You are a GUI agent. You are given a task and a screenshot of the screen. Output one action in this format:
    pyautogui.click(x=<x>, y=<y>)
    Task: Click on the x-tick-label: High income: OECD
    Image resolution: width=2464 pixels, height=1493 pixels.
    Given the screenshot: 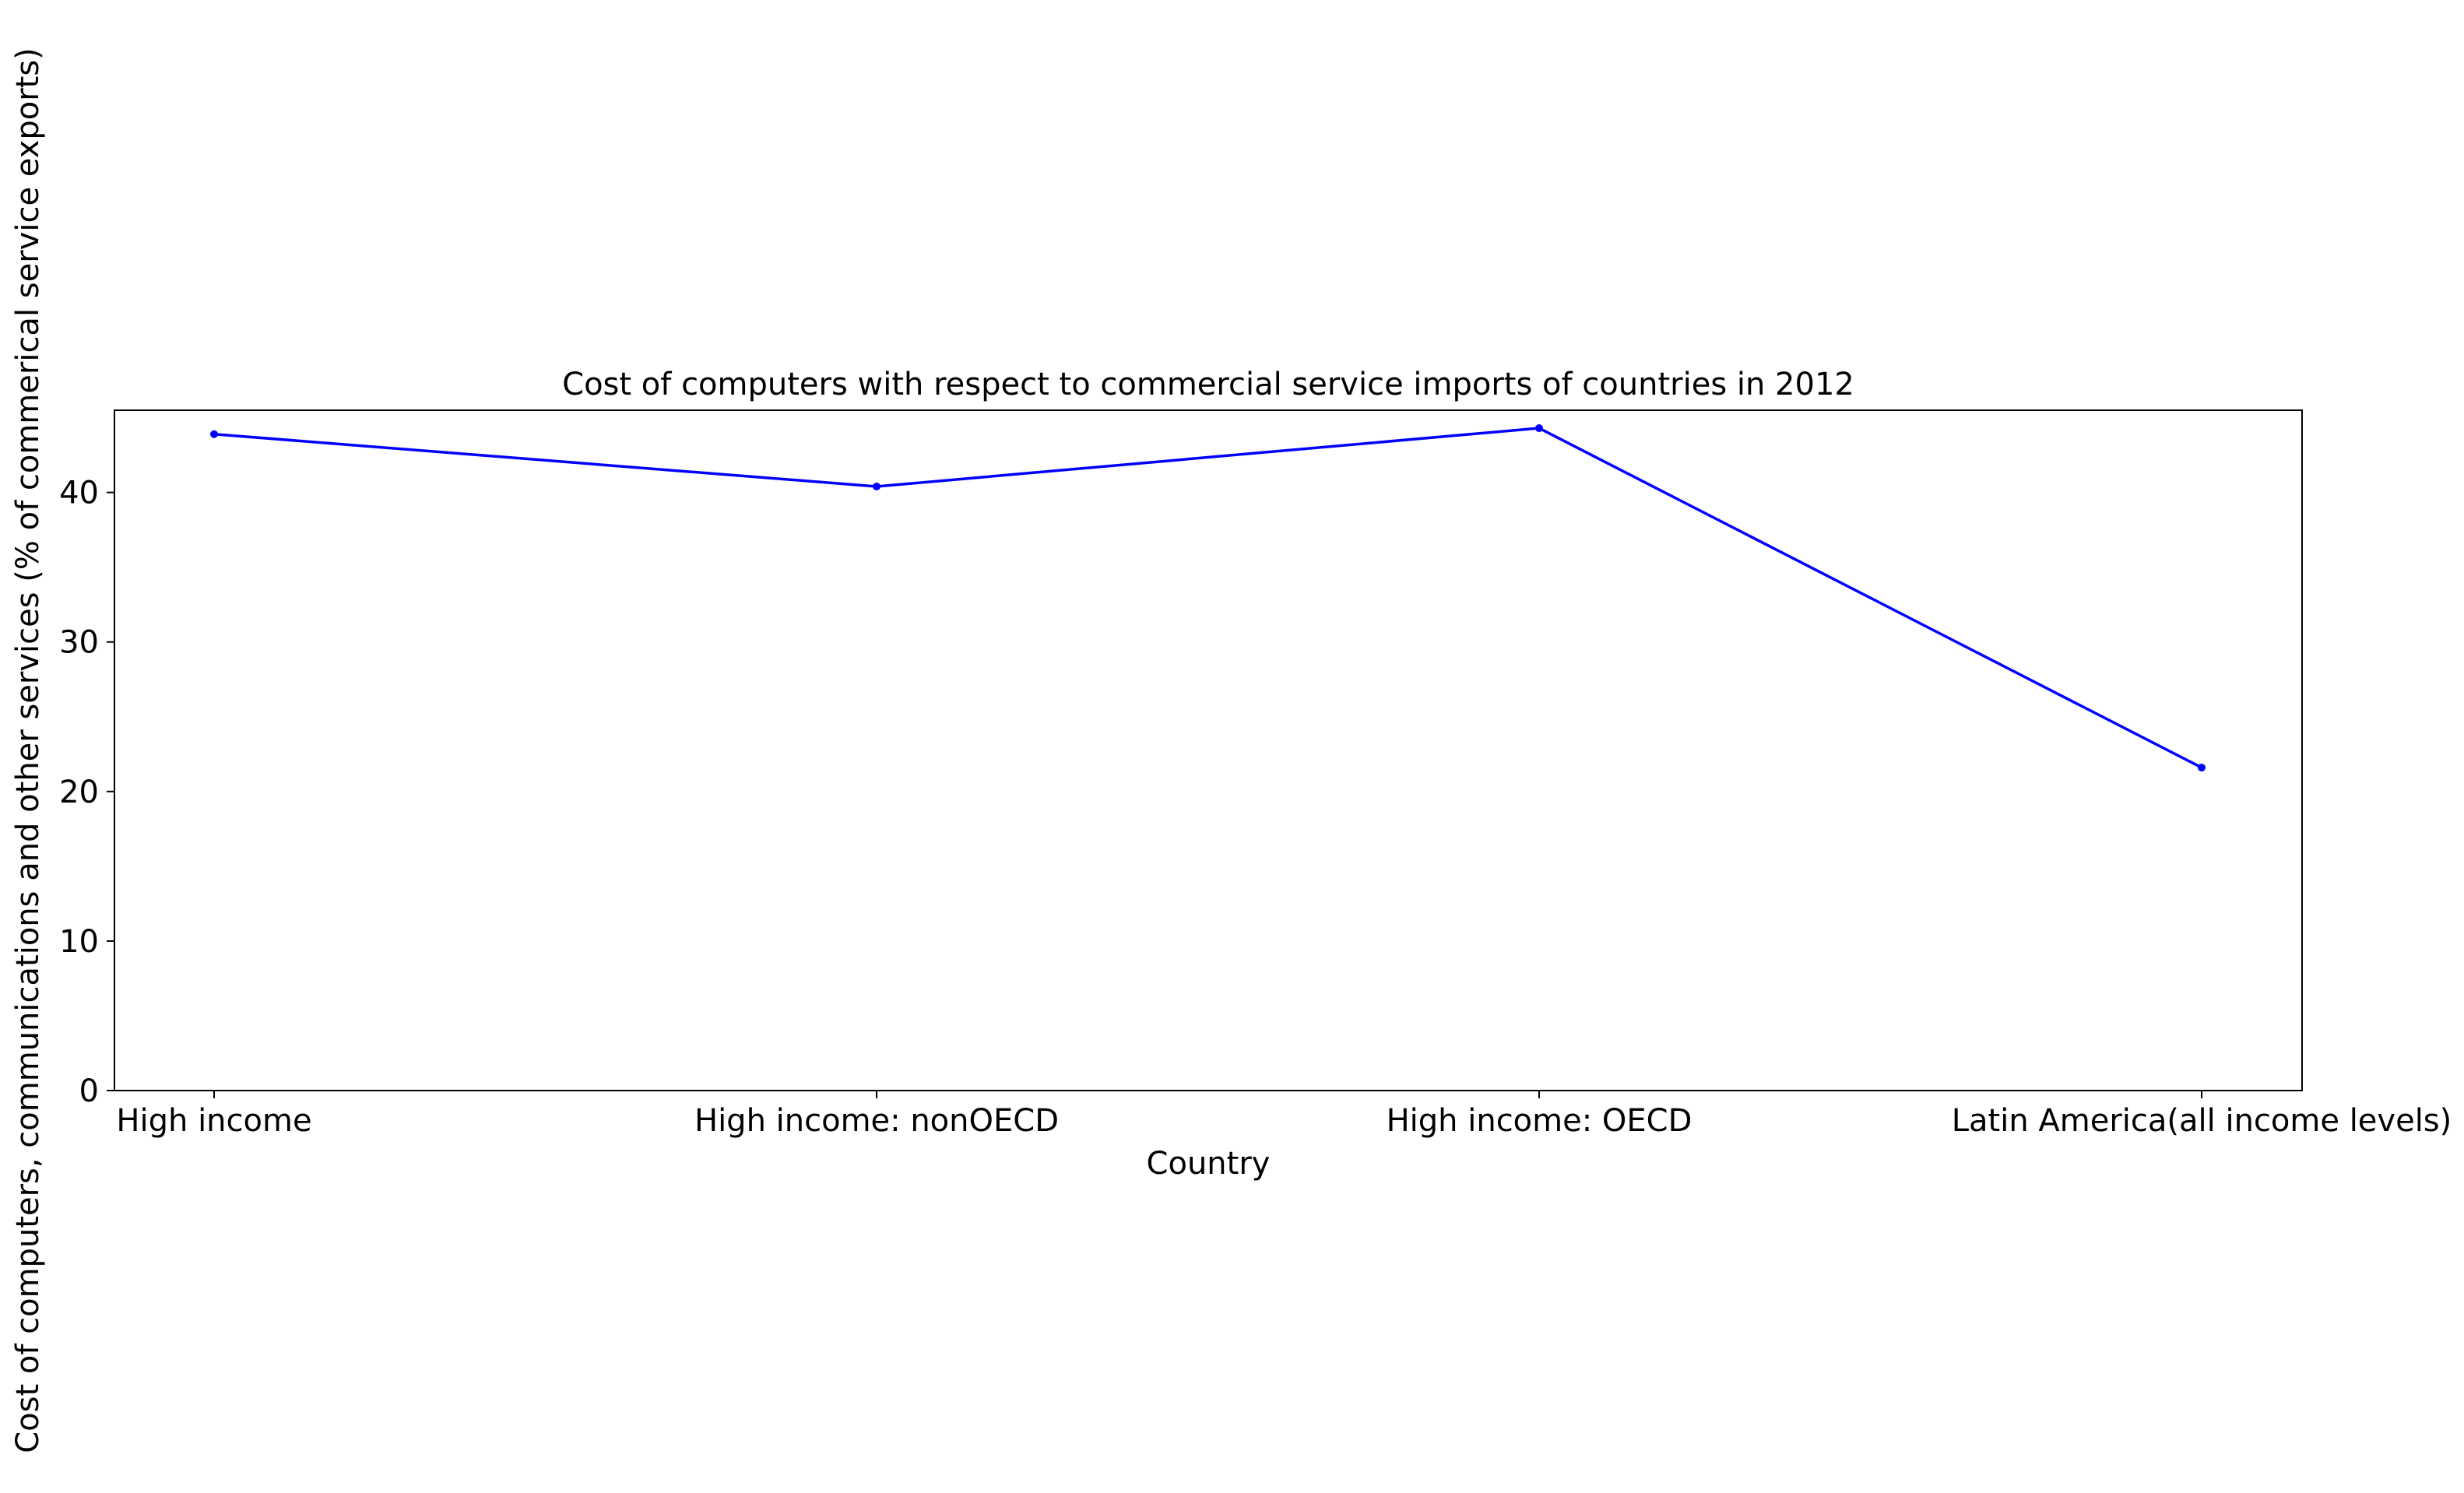 What is the action you would take?
    pyautogui.click(x=1540, y=1121)
    